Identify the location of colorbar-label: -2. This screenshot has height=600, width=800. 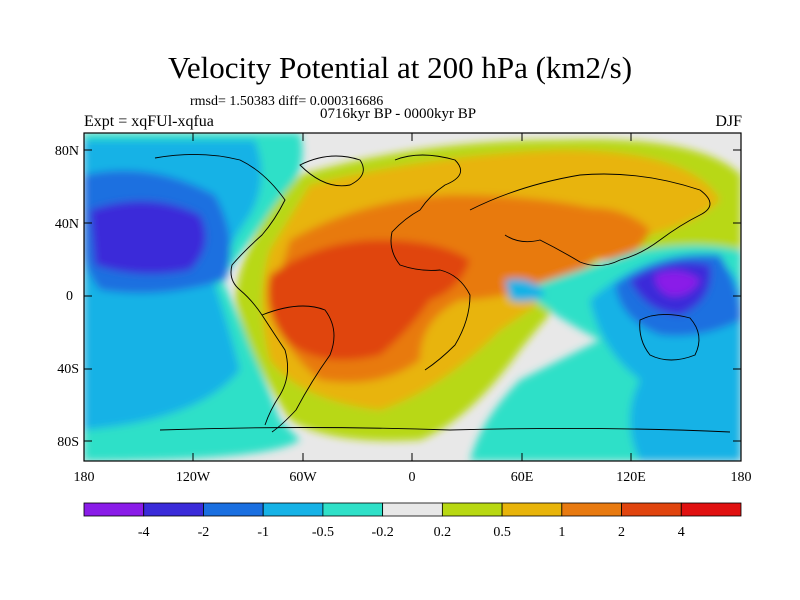
(204, 532).